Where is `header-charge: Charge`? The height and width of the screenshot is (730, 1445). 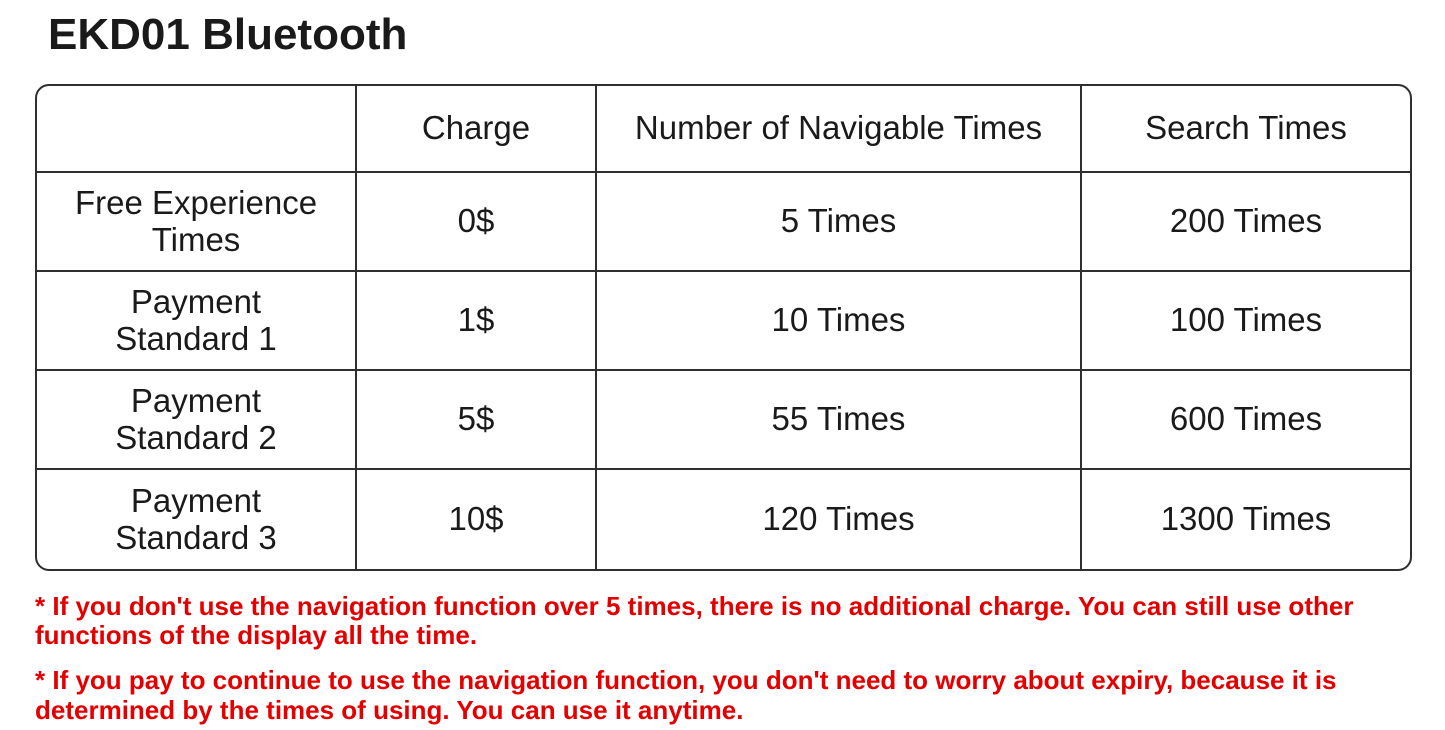 header-charge: Charge is located at coordinates (477, 130).